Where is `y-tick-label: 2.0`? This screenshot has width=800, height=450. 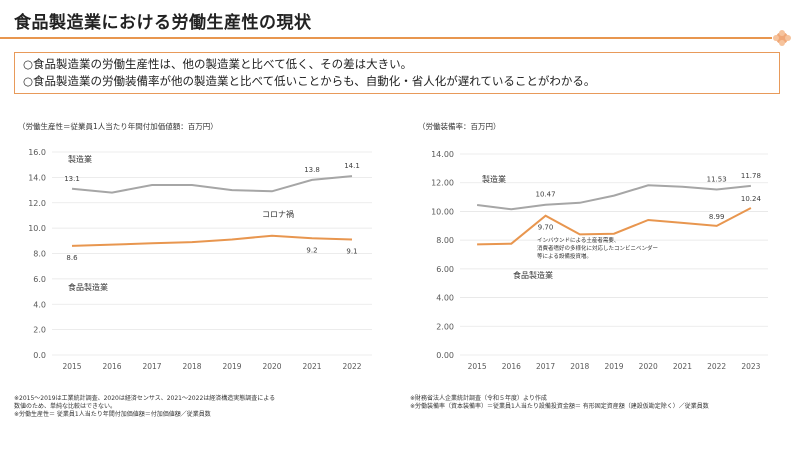 y-tick-label: 2.0 is located at coordinates (39, 330).